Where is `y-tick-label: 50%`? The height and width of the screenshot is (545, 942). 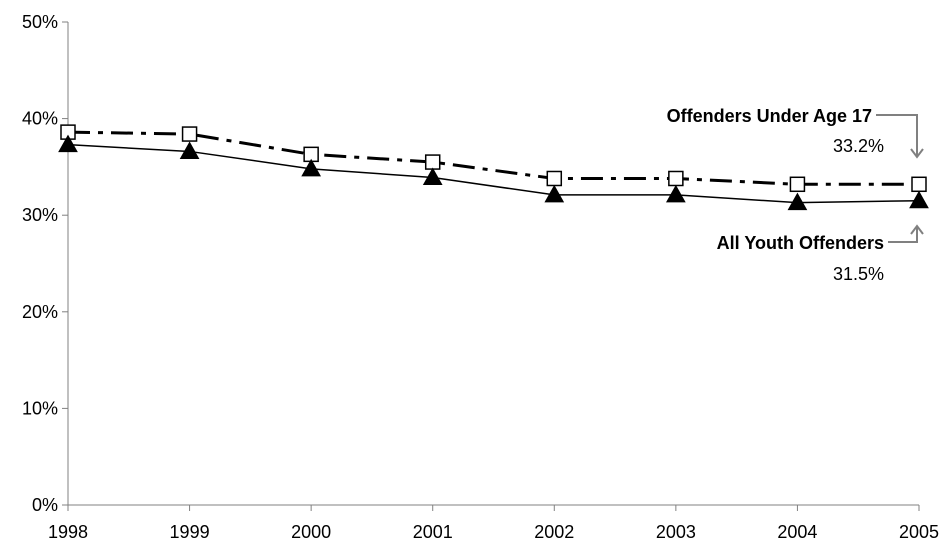
y-tick-label: 50% is located at coordinates (40, 22).